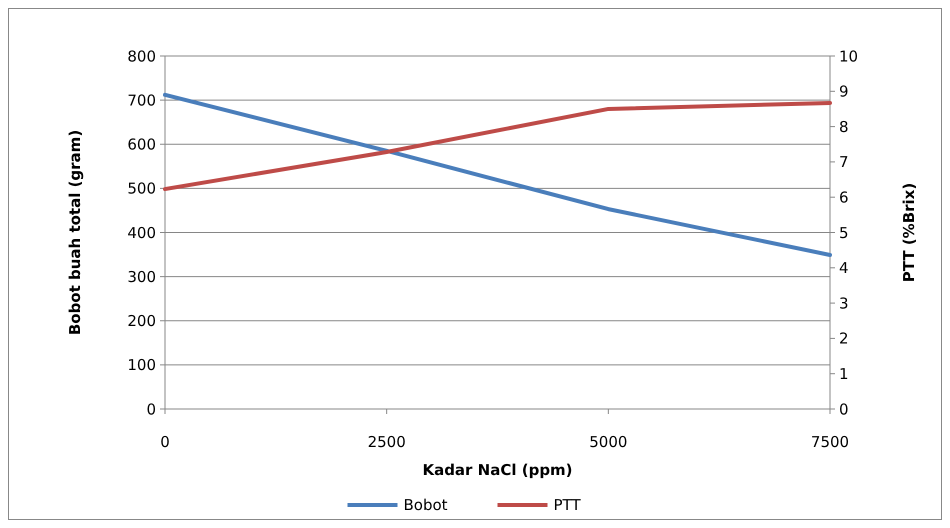 The image size is (950, 528). Describe the element at coordinates (426, 505) in the screenshot. I see `legend-label: Bobot` at that location.